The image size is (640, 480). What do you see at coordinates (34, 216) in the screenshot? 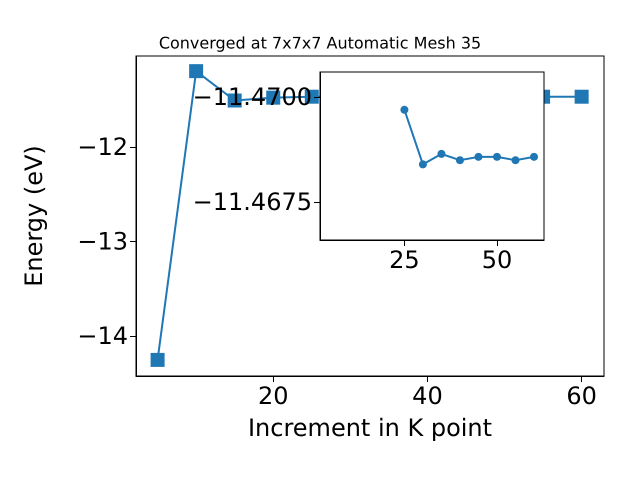
I see `y-axis-title: Energy (eV)` at bounding box center [34, 216].